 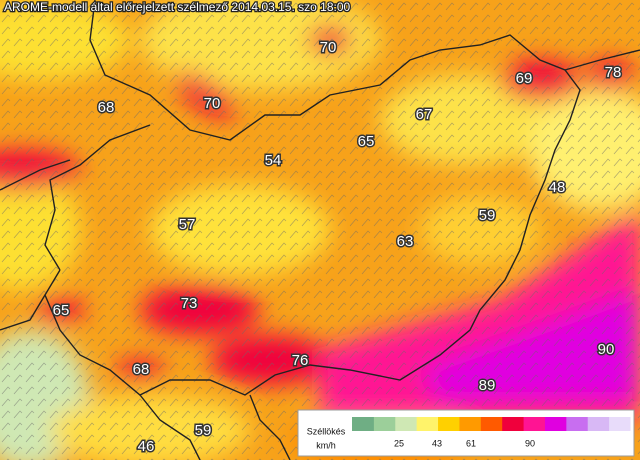 What do you see at coordinates (487, 385) in the screenshot?
I see `wind-value: 89` at bounding box center [487, 385].